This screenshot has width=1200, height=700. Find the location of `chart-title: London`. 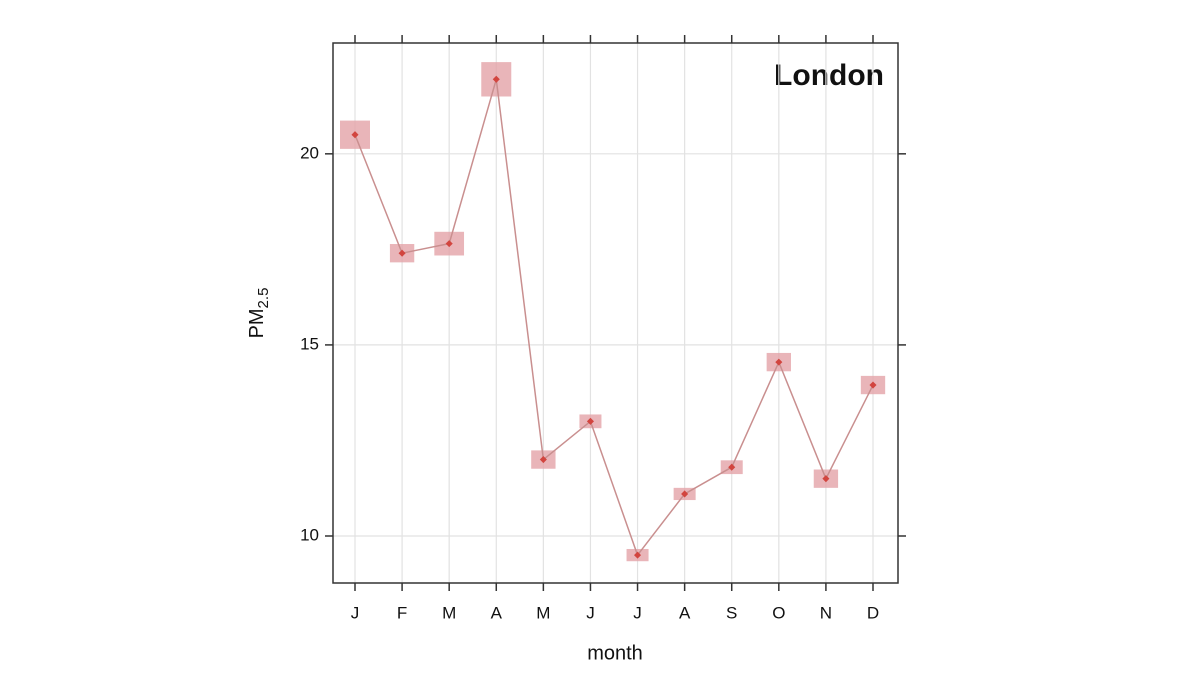

chart-title: London is located at coordinates (829, 75).